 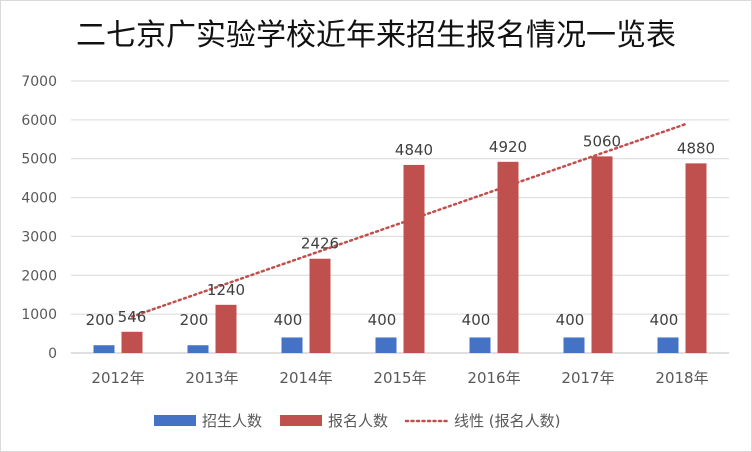 I want to click on x-tick-label: 2018年, so click(x=681, y=378).